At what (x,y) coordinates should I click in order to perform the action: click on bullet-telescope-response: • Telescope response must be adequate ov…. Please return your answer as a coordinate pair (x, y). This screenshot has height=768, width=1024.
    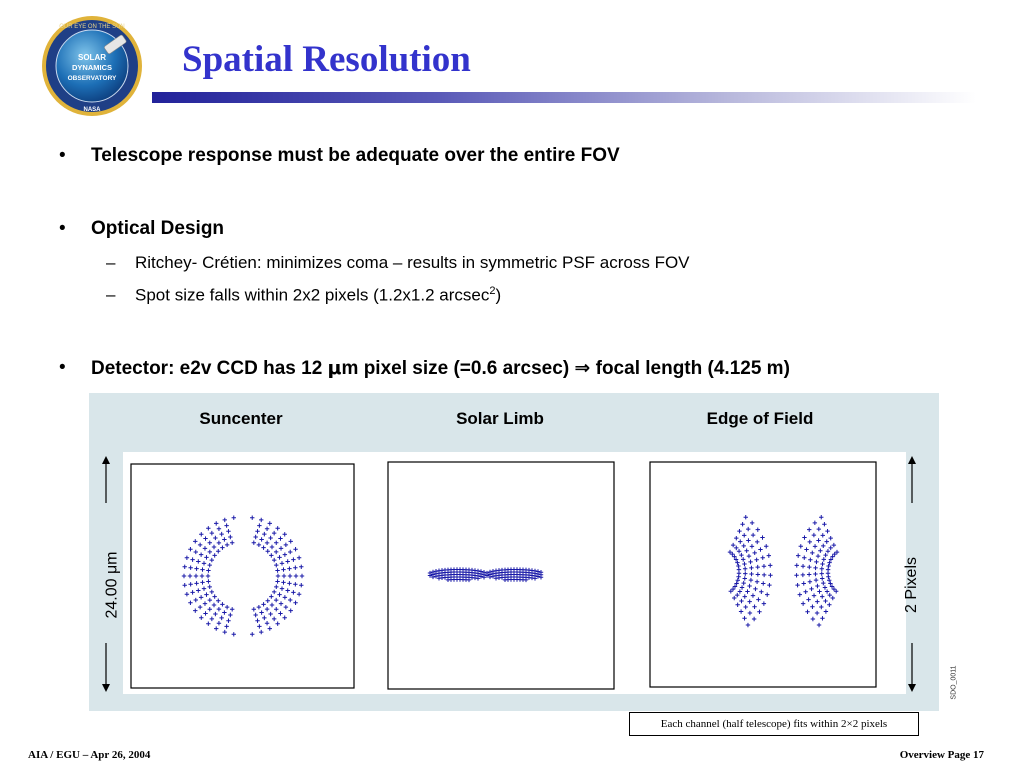
    Looking at the image, I should click on (339, 156).